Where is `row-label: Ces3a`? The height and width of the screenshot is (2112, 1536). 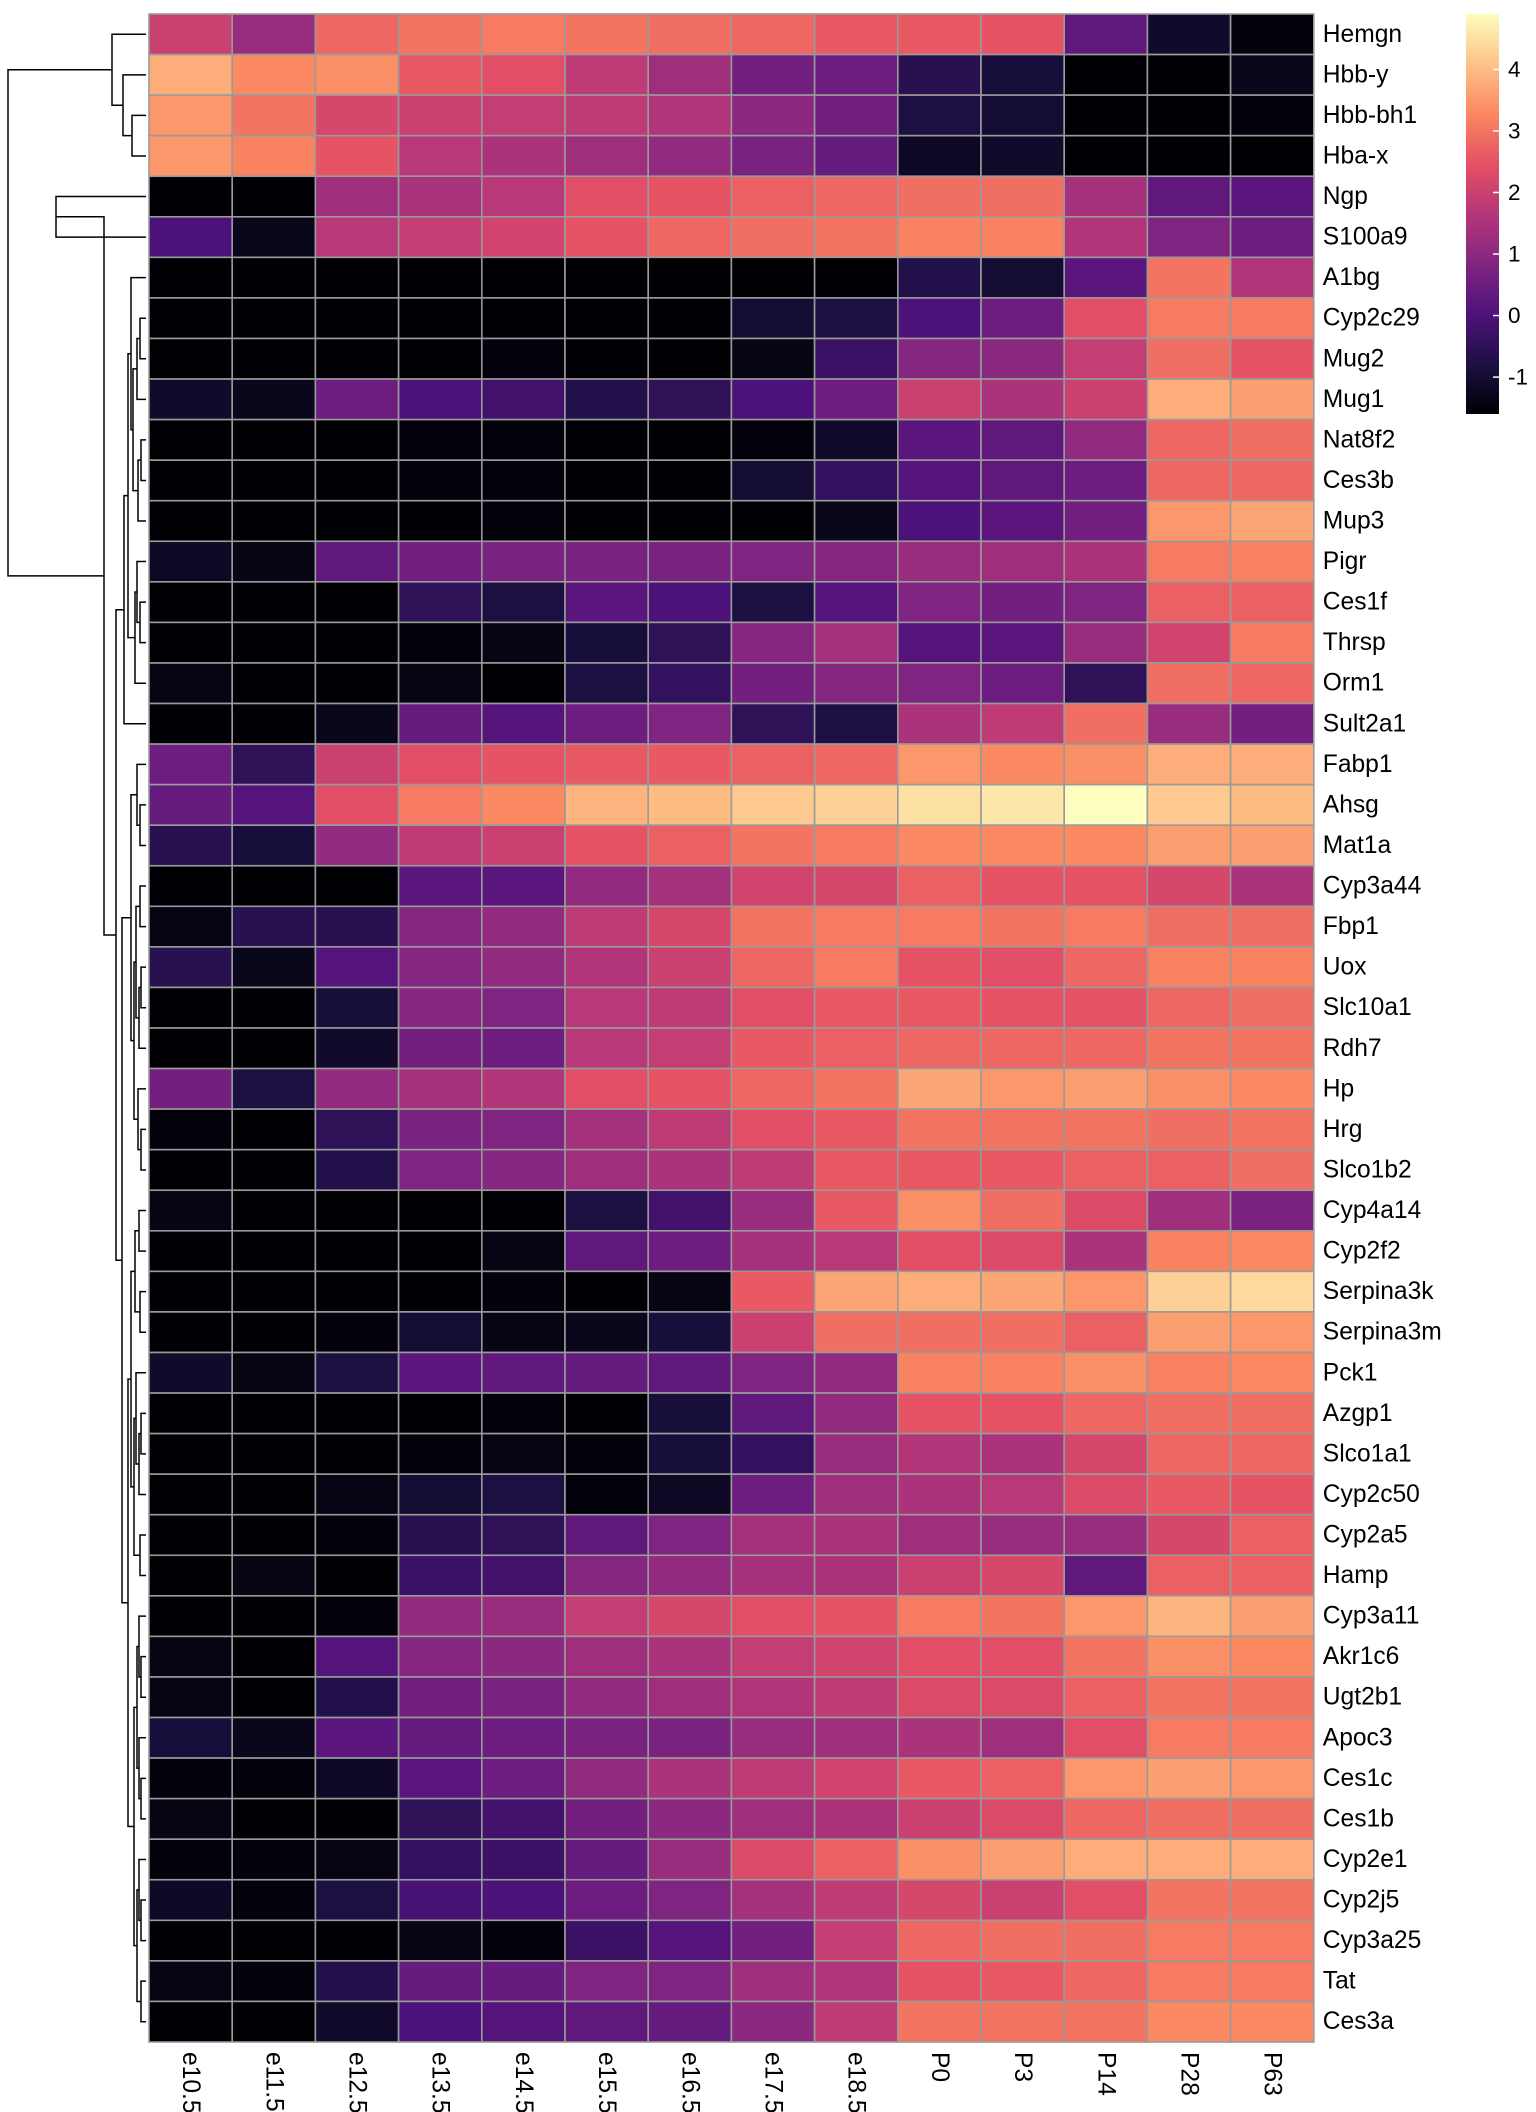
row-label: Ces3a is located at coordinates (1358, 2021).